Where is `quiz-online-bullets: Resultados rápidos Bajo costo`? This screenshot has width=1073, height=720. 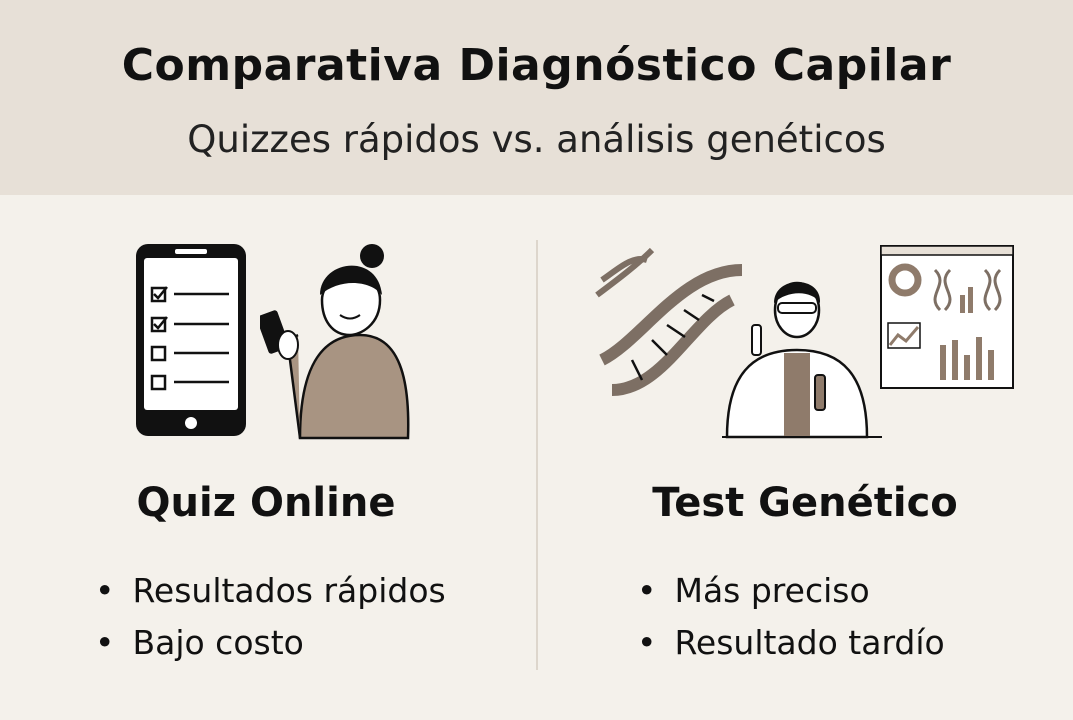
quiz-online-bullets: Resultados rápidos Bajo costo is located at coordinates (270, 617).